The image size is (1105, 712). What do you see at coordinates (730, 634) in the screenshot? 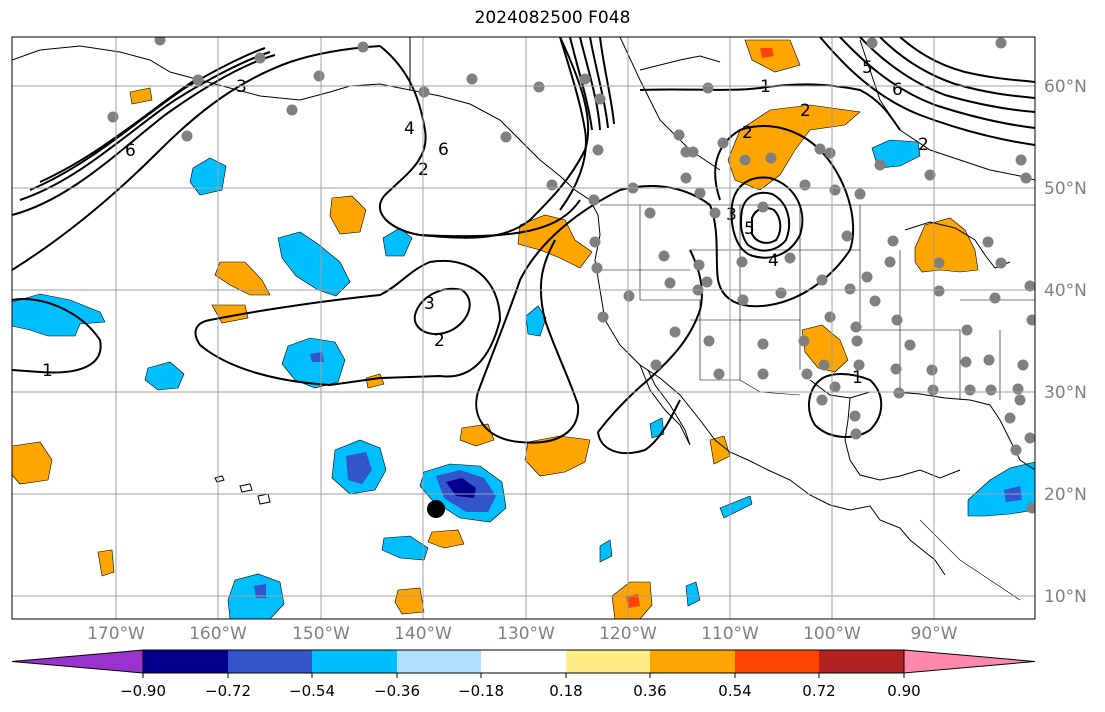
I see `lon-label: 110°W` at bounding box center [730, 634].